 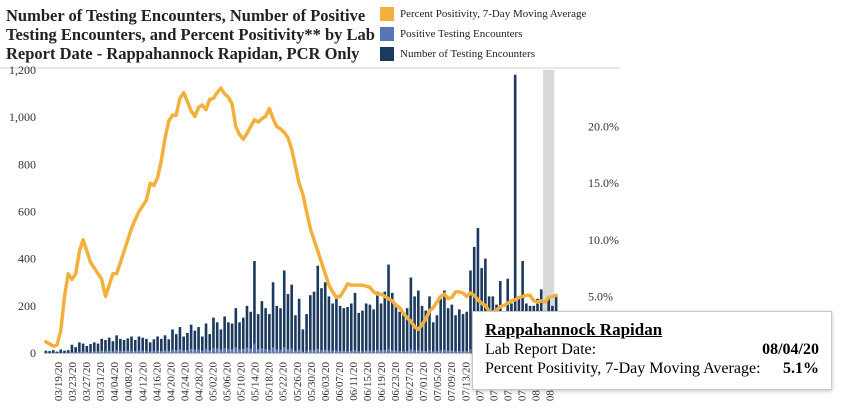 I want to click on y-tick-label: 200, so click(x=27, y=306).